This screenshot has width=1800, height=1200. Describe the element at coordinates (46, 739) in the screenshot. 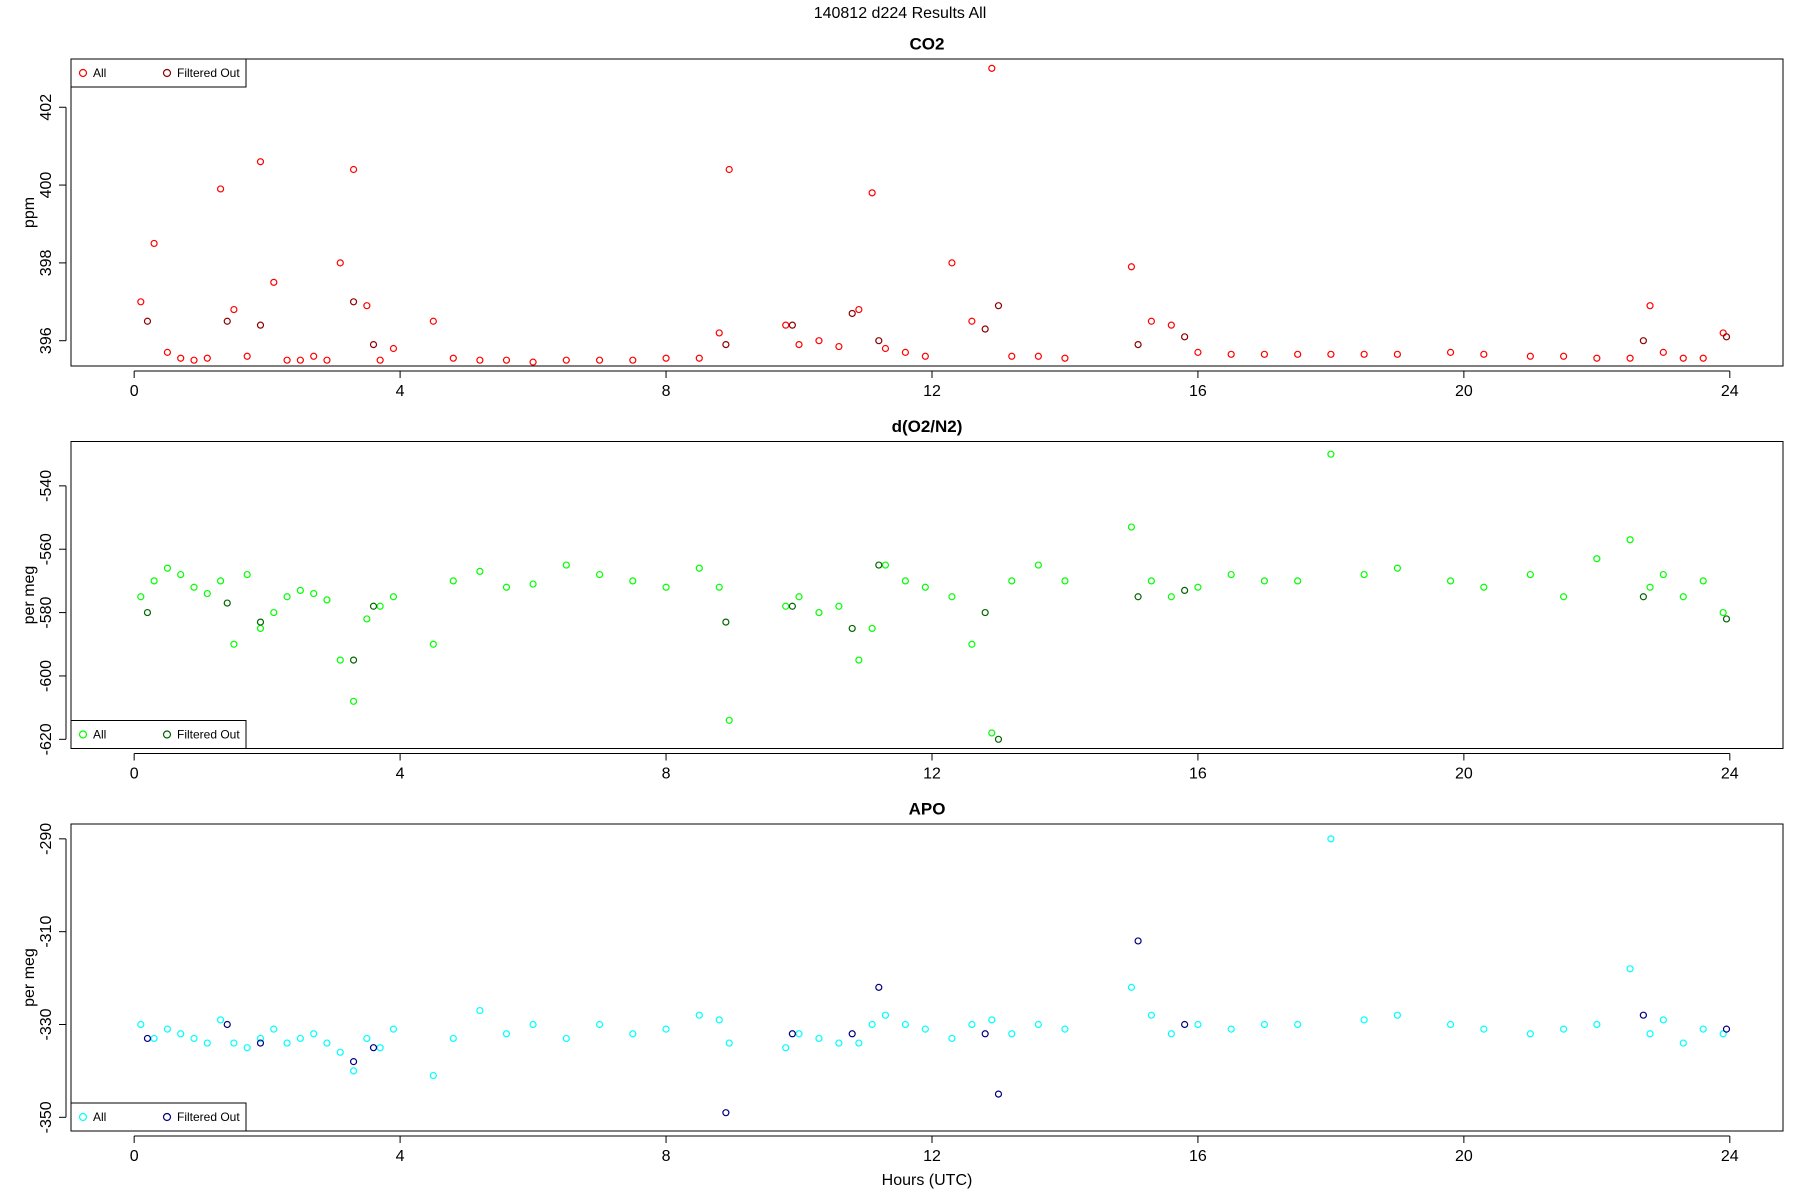

I see `y-tick-label: -620` at that location.